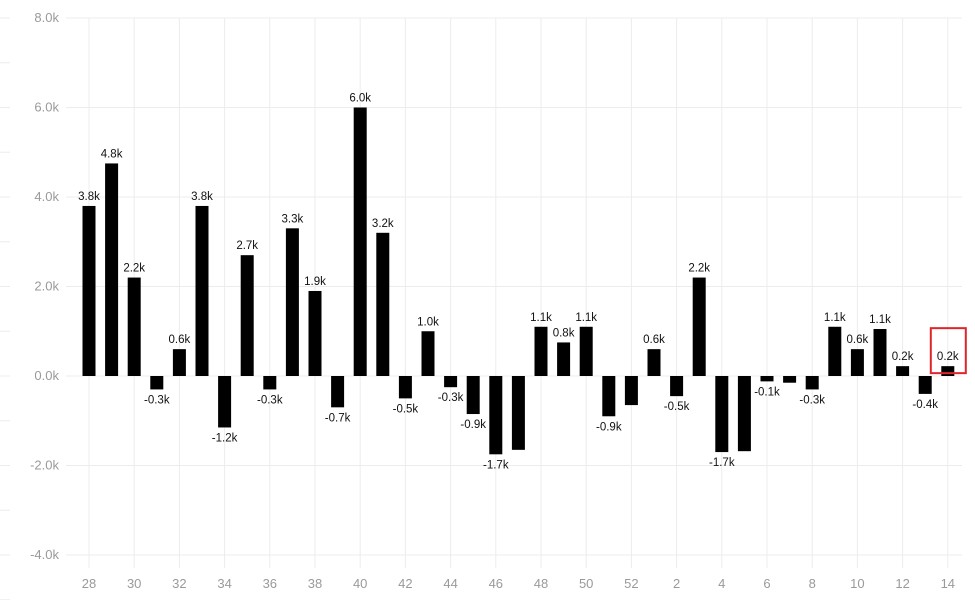 The width and height of the screenshot is (975, 600). I want to click on x-tick-label: 12, so click(902, 583).